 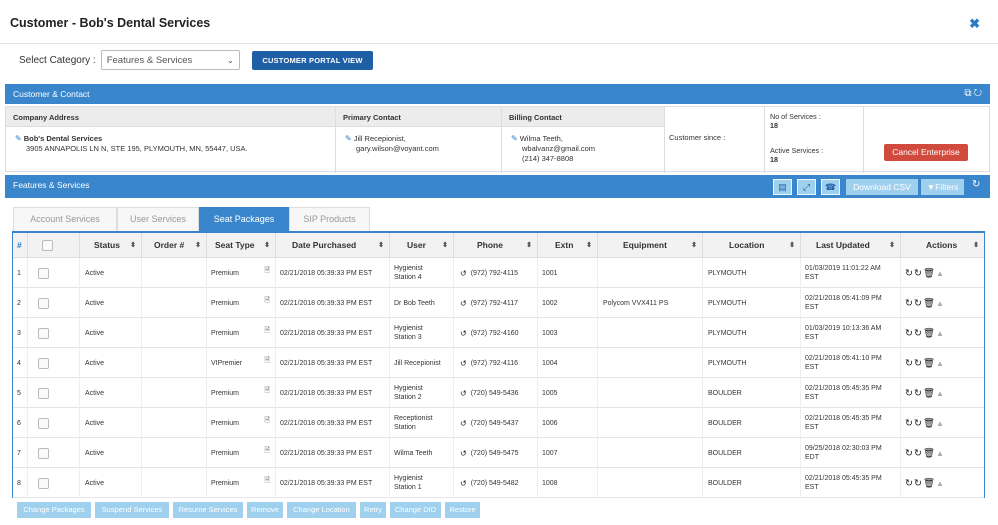 What do you see at coordinates (321, 510) in the screenshot?
I see `change-location-button: Change Location` at bounding box center [321, 510].